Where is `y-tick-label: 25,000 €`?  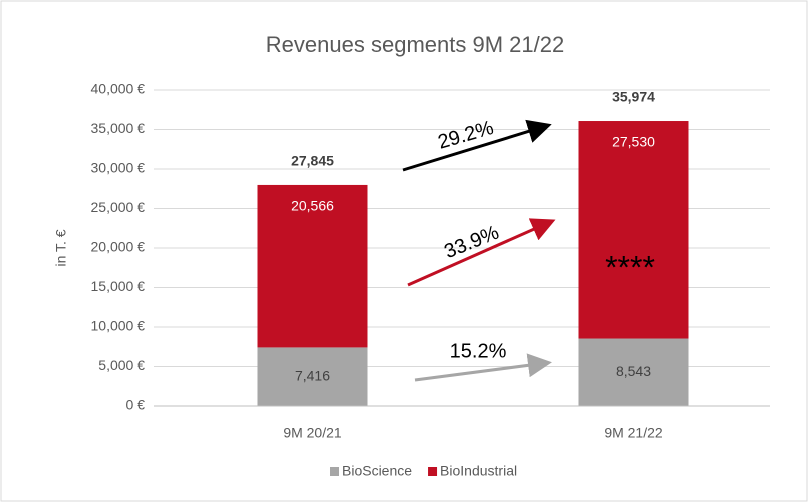
y-tick-label: 25,000 € is located at coordinates (118, 207).